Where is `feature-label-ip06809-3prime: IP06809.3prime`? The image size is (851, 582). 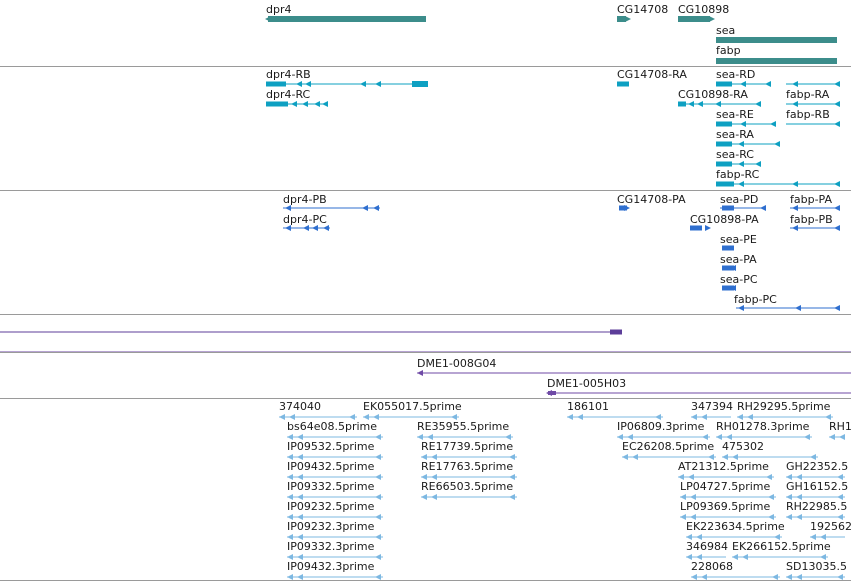 feature-label-ip06809-3prime: IP06809.3prime is located at coordinates (661, 426).